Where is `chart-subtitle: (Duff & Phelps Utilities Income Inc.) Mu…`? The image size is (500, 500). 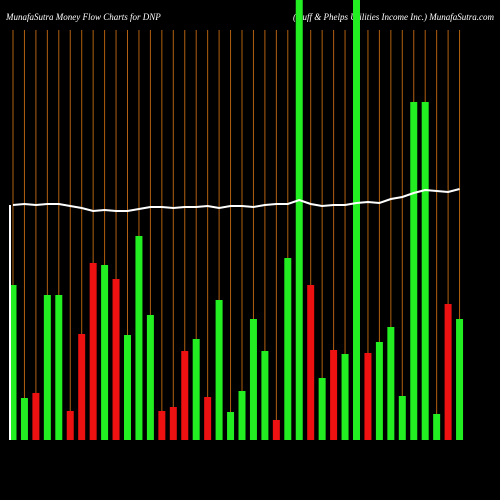
chart-subtitle: (Duff & Phelps Utilities Income Inc.) Mu… is located at coordinates (393, 17).